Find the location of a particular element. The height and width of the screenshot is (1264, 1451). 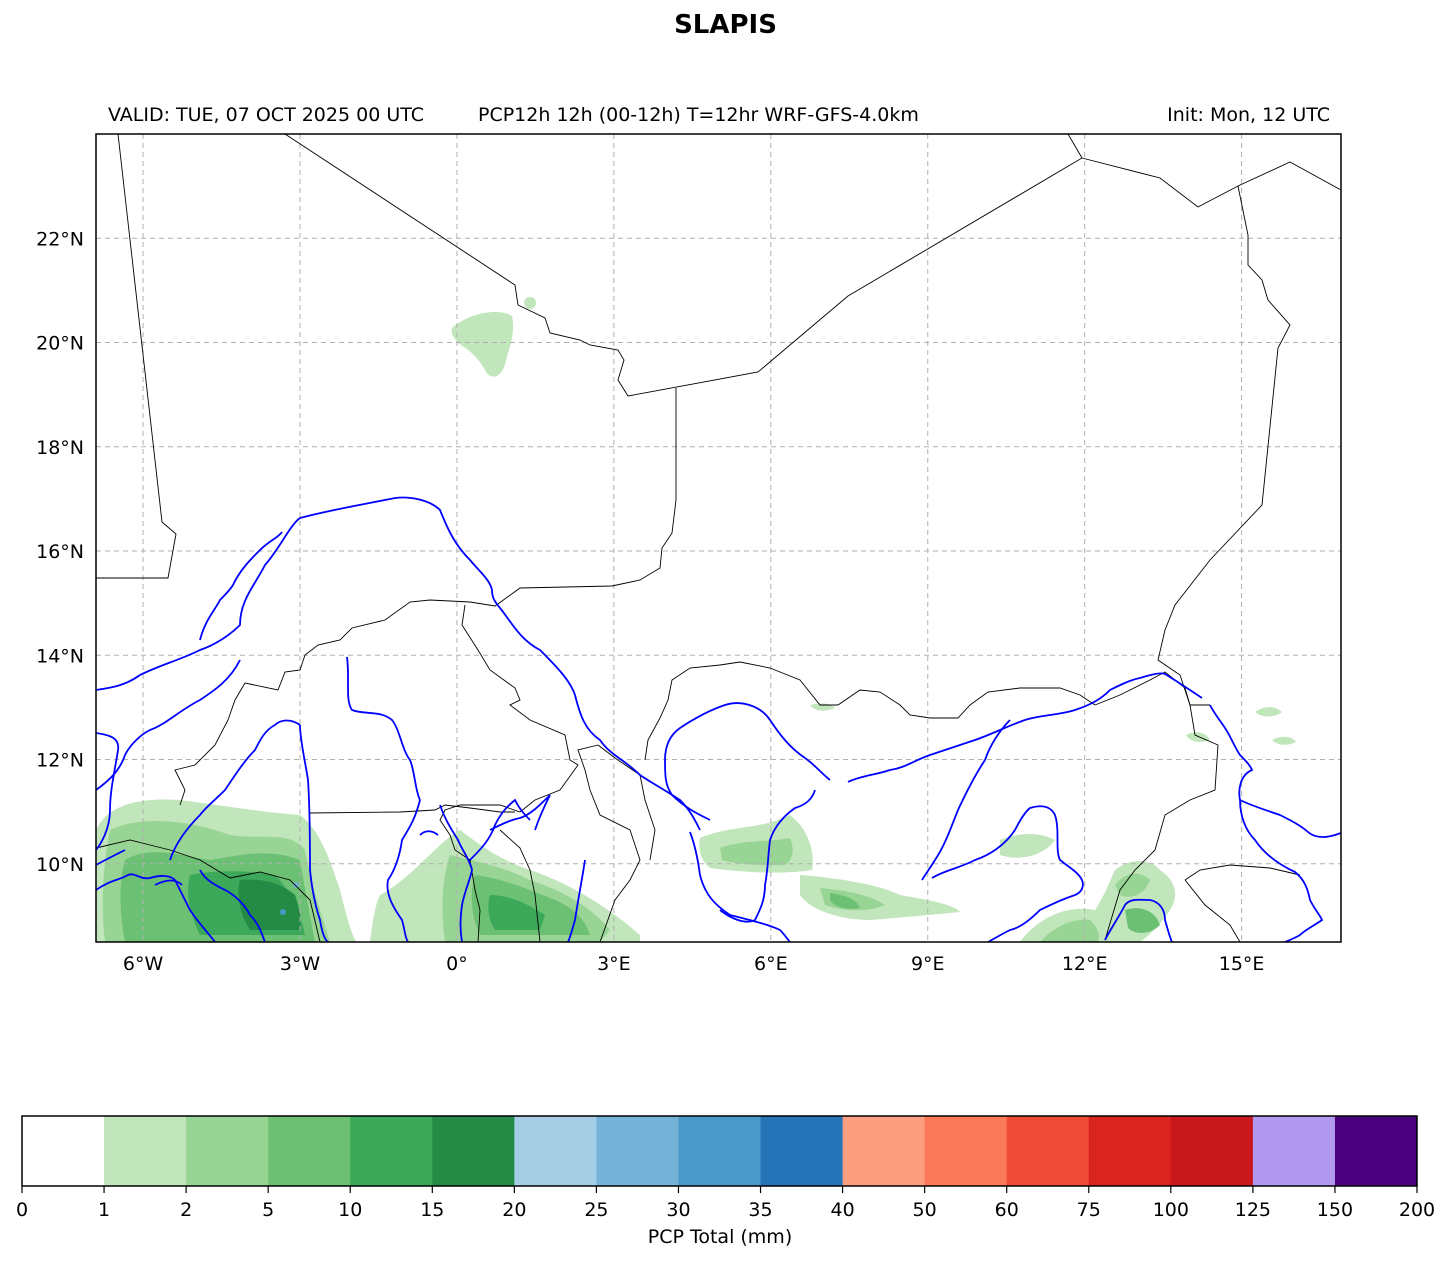

colorbar-tick-label: 2 is located at coordinates (186, 1210).